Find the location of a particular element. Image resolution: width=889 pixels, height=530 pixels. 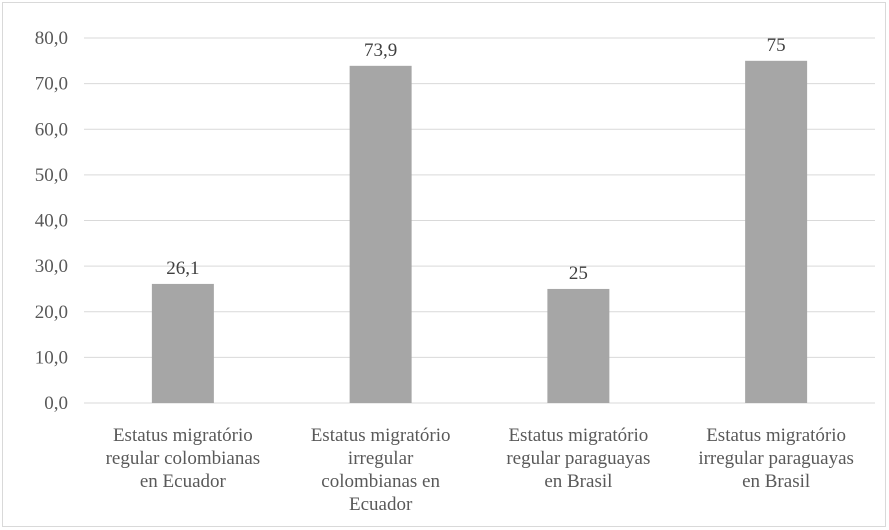

y-tick-label: 40,0 is located at coordinates (51, 221).